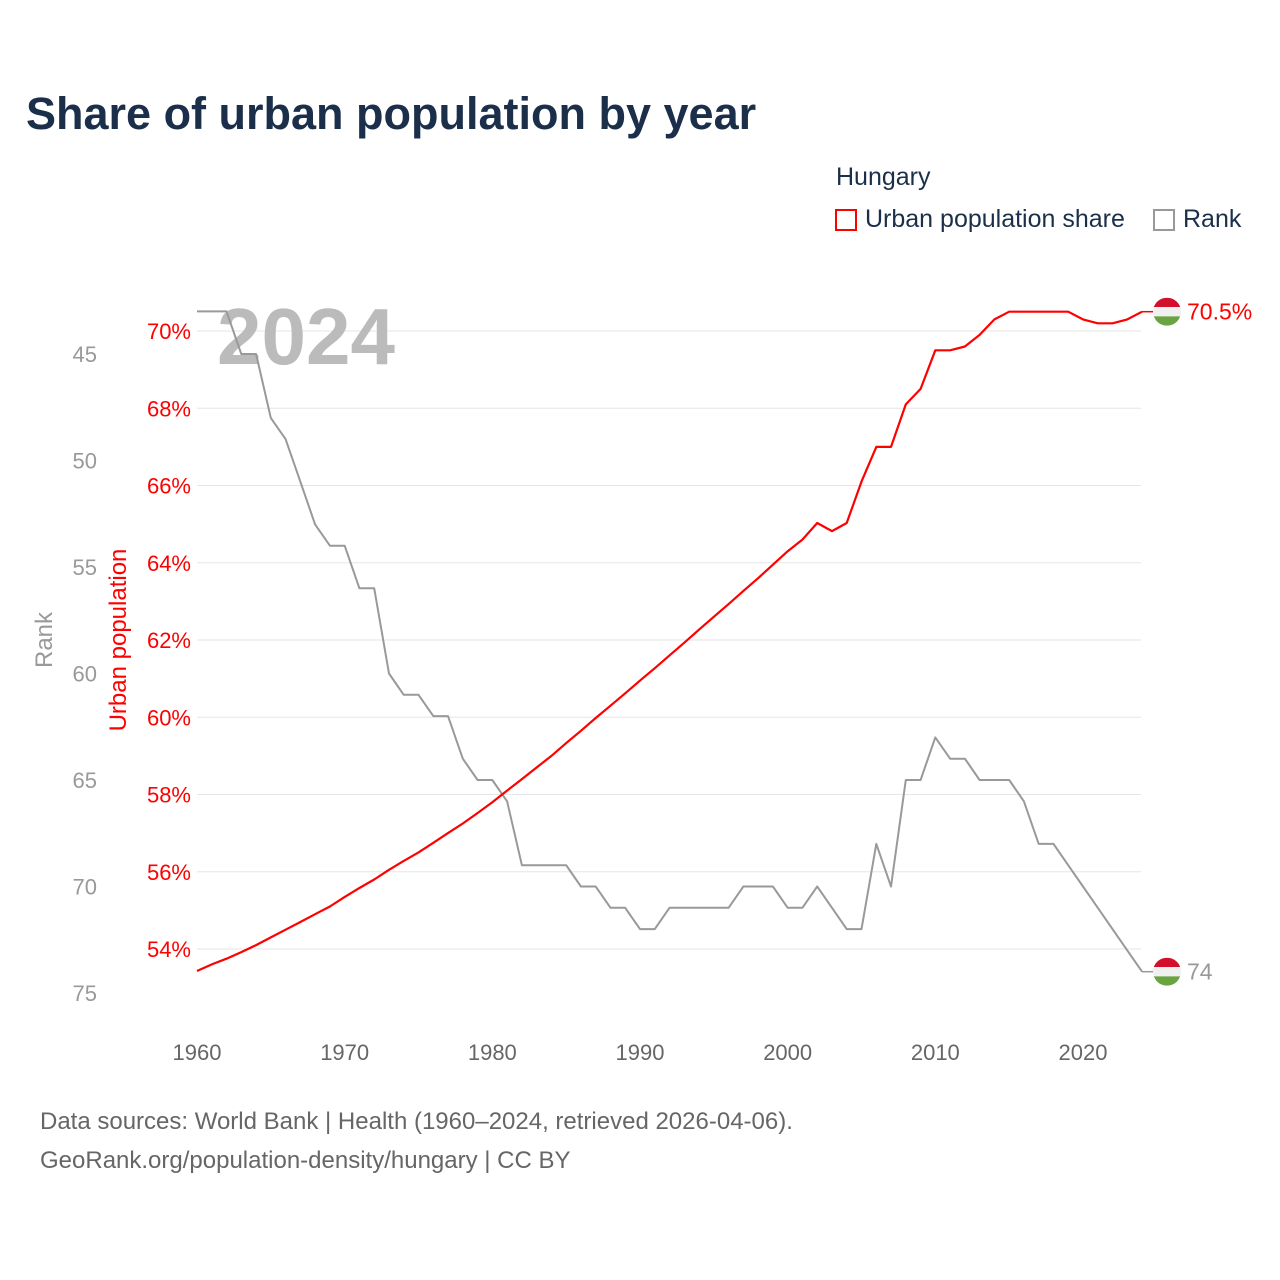 This screenshot has height=1280, width=1280. Describe the element at coordinates (1219, 312) in the screenshot. I see `urban-share-line-end-label: 70.5%` at that location.